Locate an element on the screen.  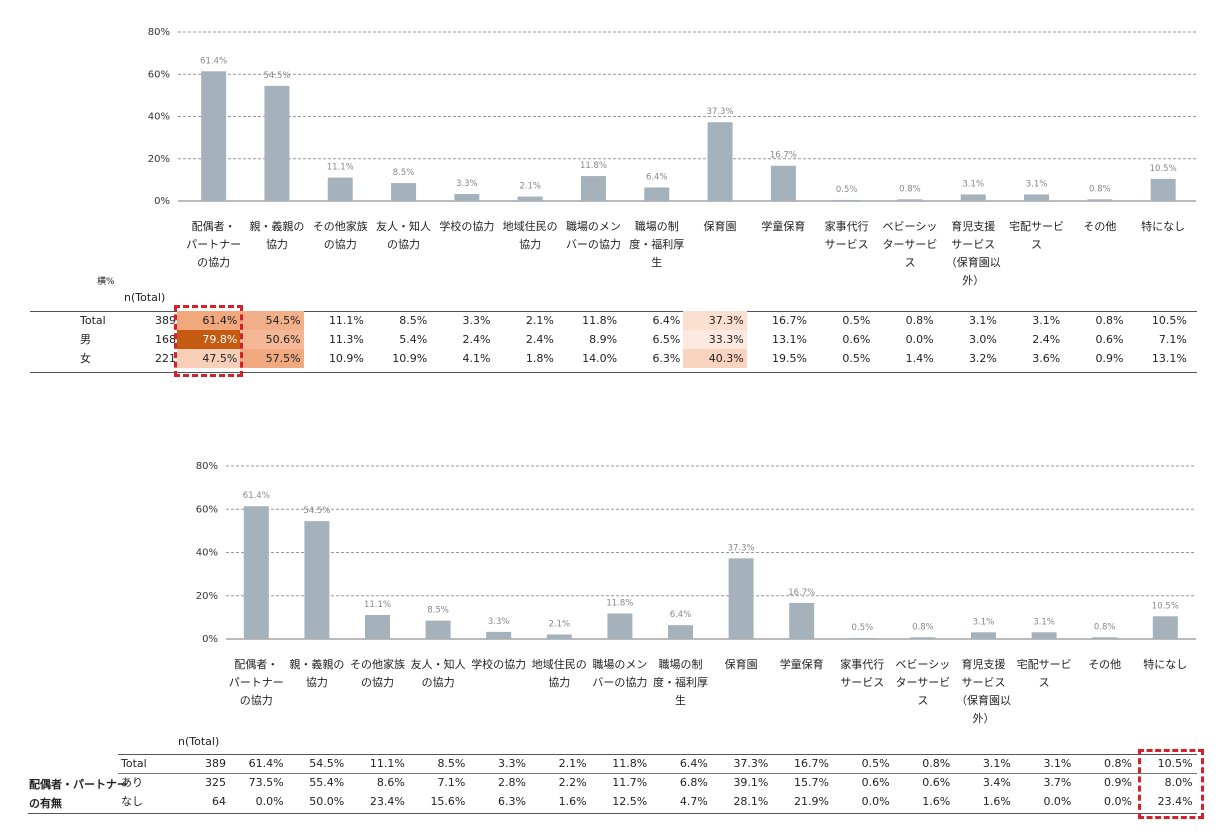
category-label: 外） is located at coordinates (973, 280).